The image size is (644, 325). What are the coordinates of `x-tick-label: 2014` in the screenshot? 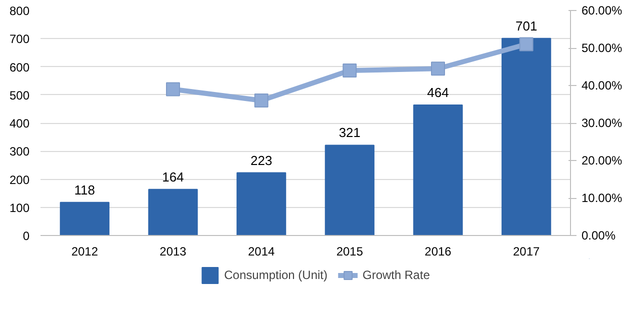 It's located at (262, 251).